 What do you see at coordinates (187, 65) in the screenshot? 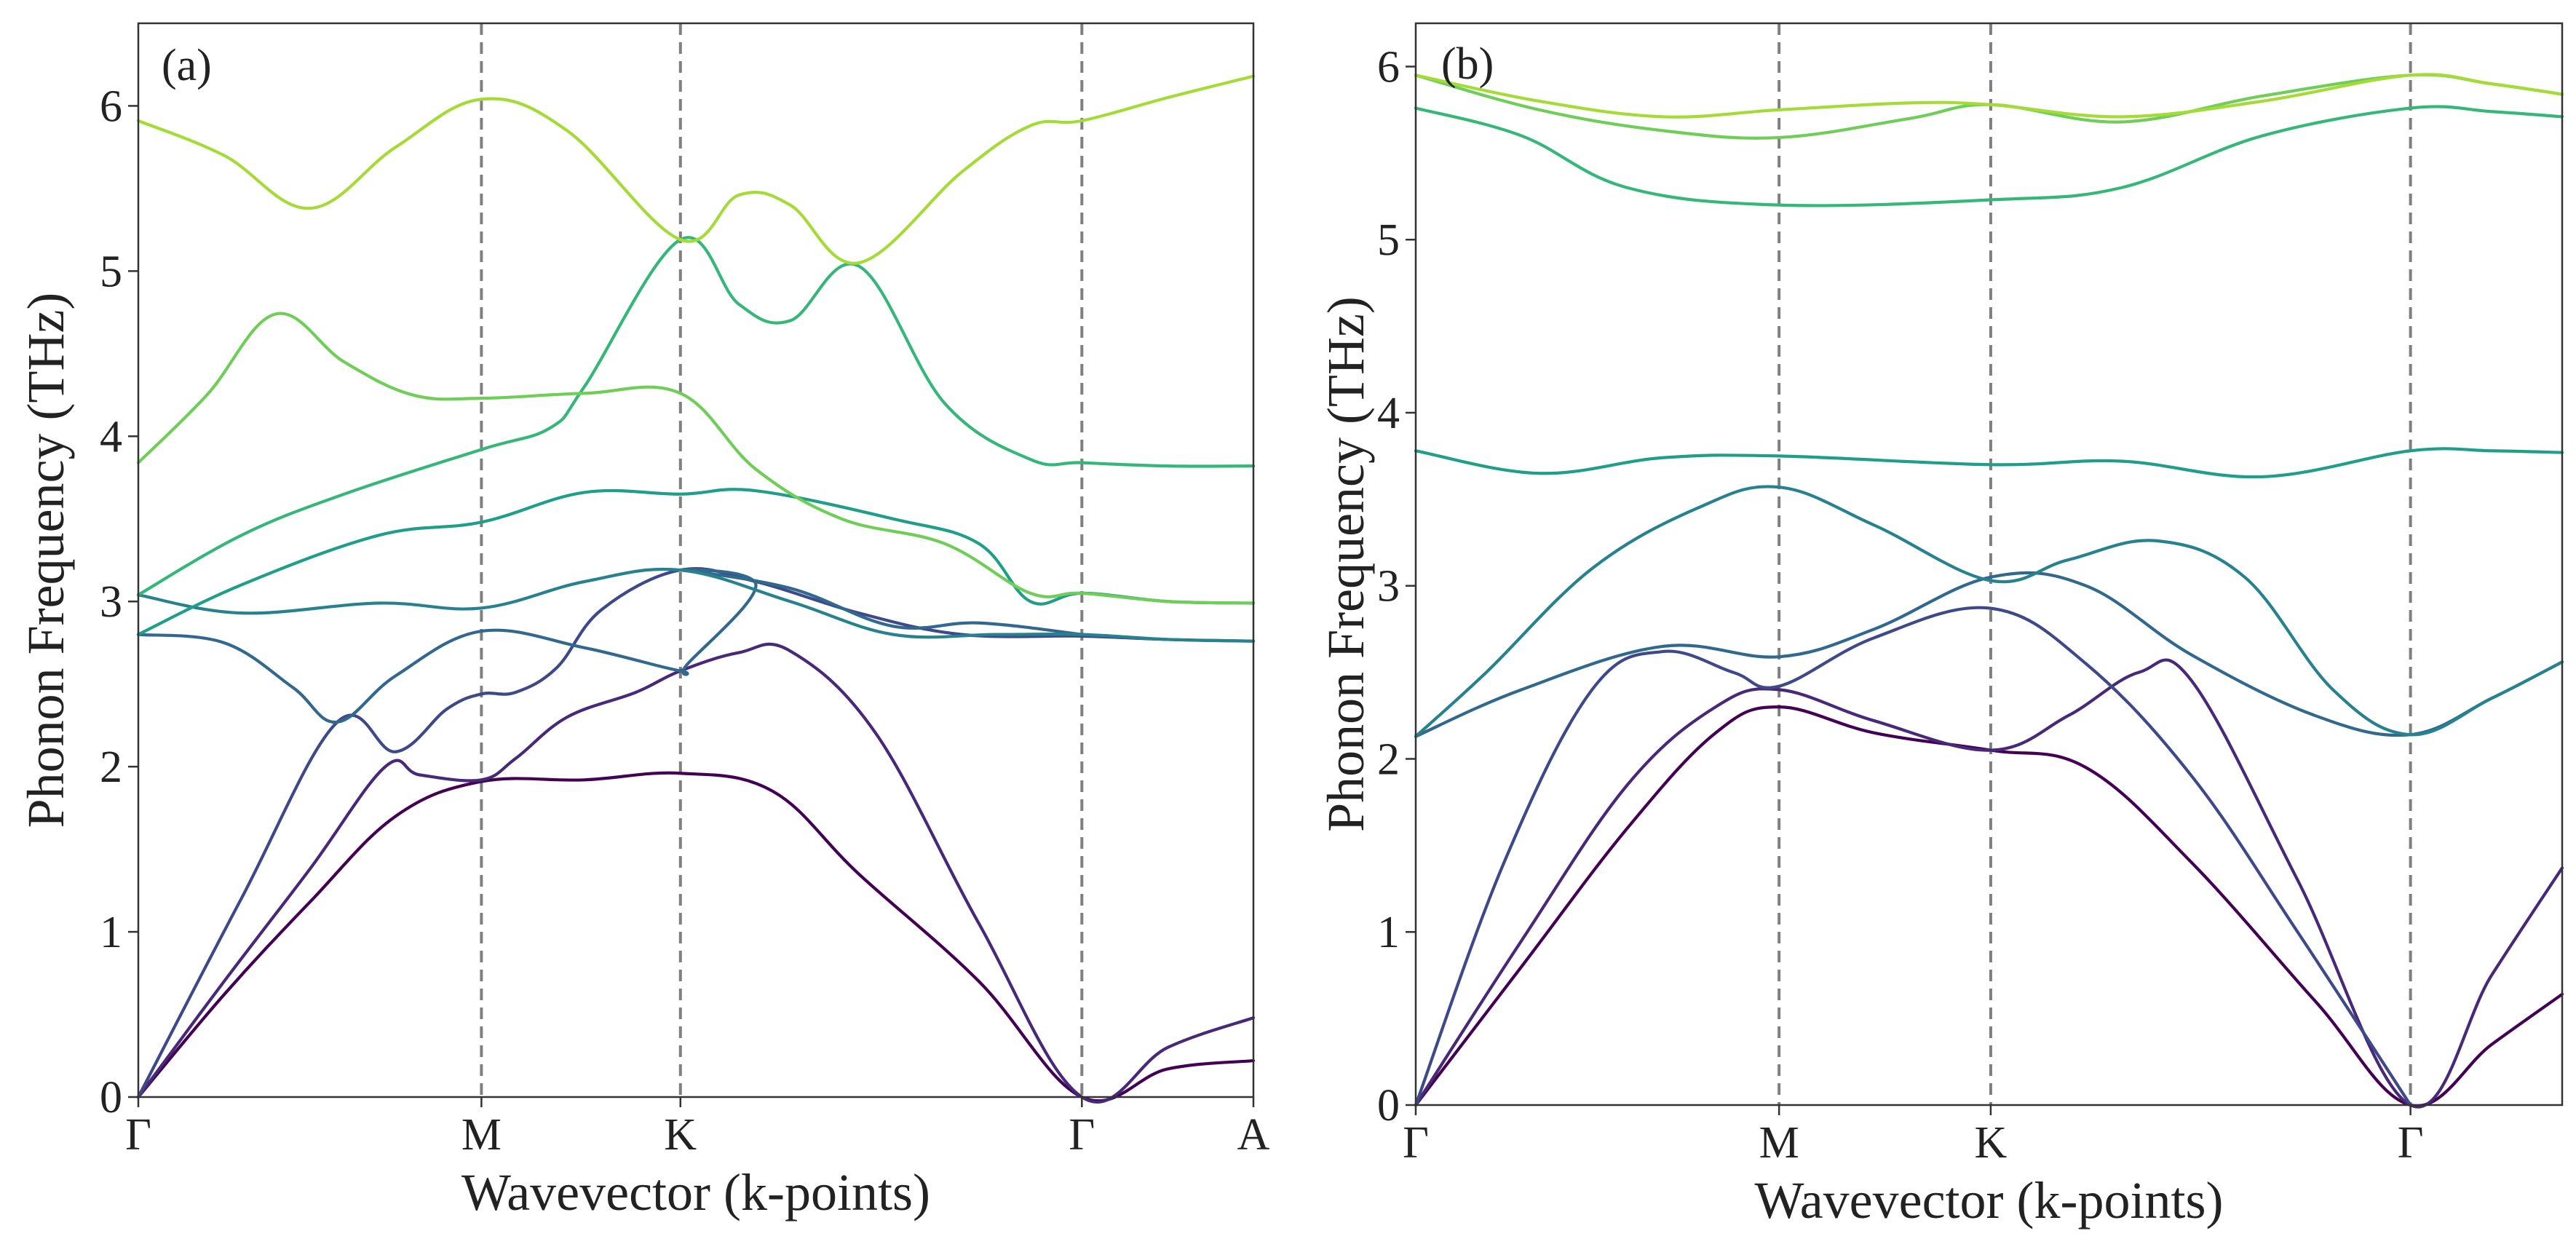
I see `panel-label: (a)` at bounding box center [187, 65].